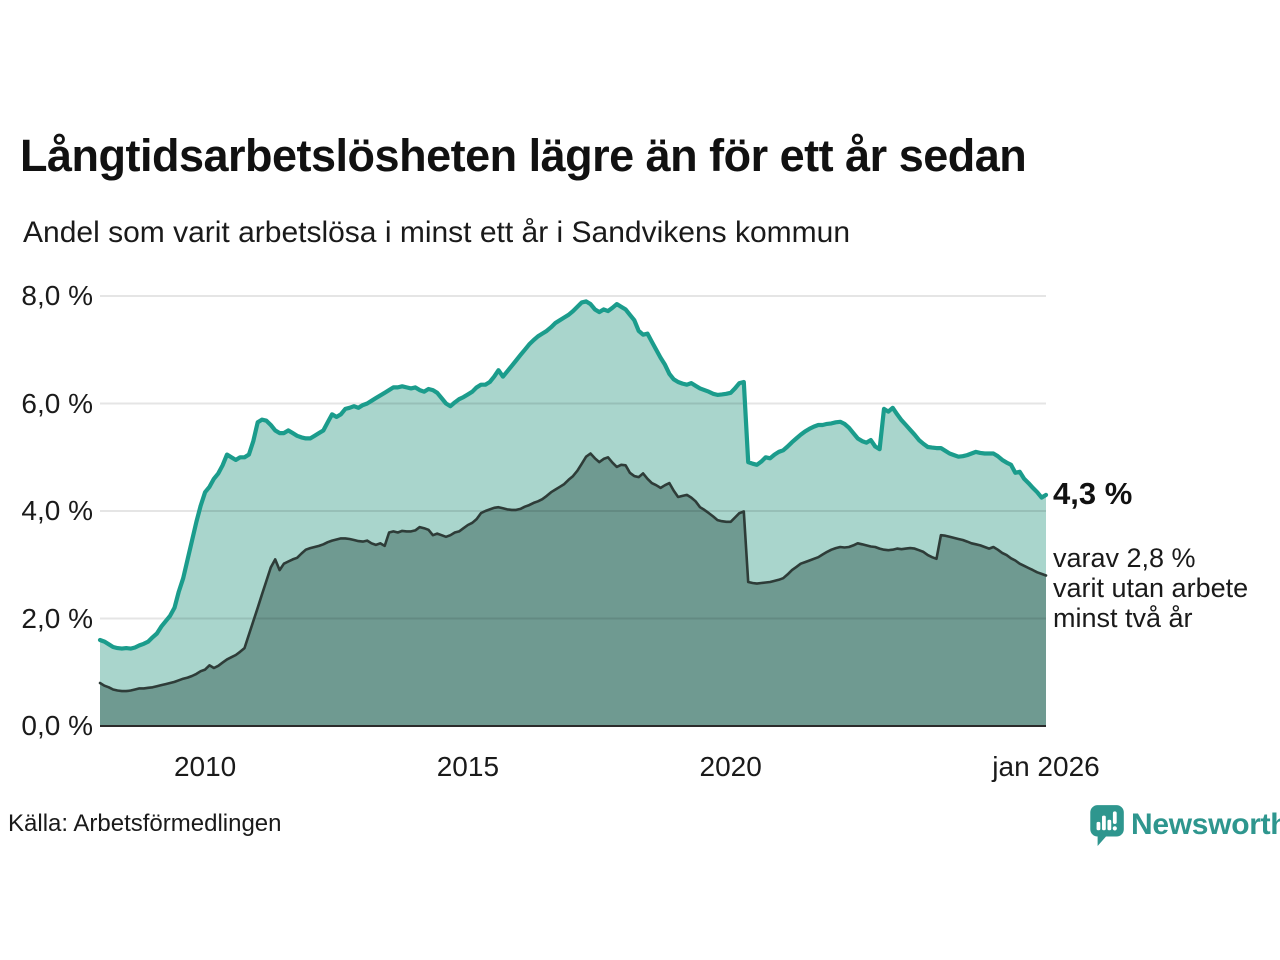  I want to click on y-tick-label-0: 0,0 %, so click(57, 725).